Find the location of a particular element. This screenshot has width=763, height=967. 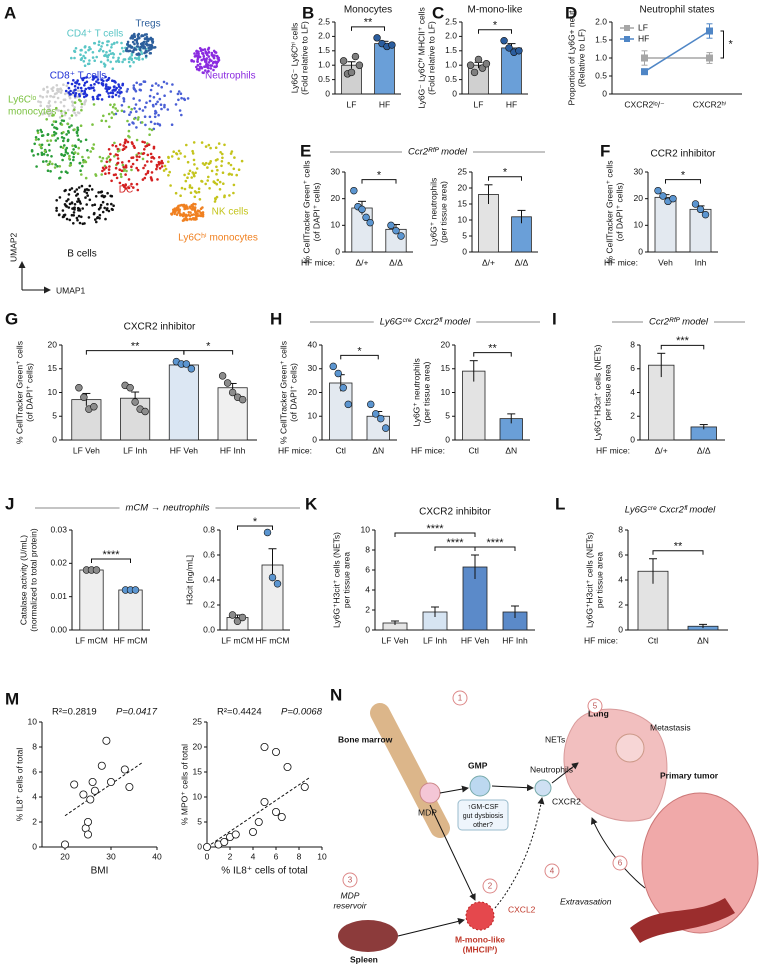

y-tick-label: 0.5 is located at coordinates (324, 79).